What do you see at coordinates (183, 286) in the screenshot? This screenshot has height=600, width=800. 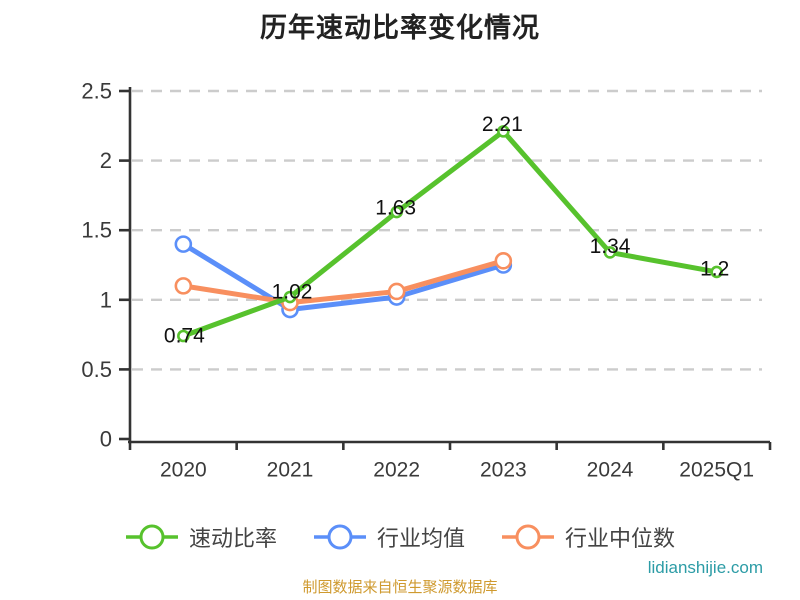 I see `series-point-行业中位数-2020` at bounding box center [183, 286].